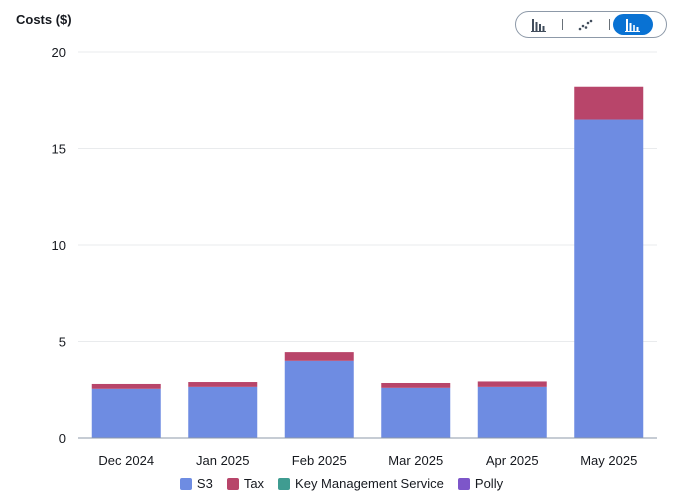 Image resolution: width=683 pixels, height=500 pixels. I want to click on bar-chart-button, so click(539, 24).